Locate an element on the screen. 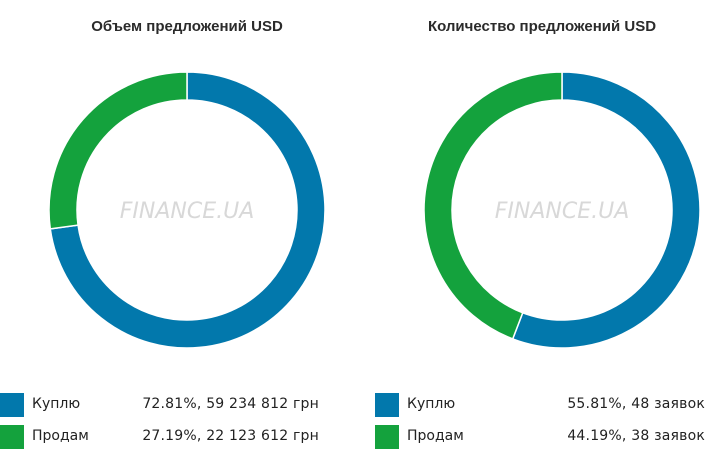 The image size is (720, 470). legend-value: 55.81%, 48 заявок is located at coordinates (636, 404).